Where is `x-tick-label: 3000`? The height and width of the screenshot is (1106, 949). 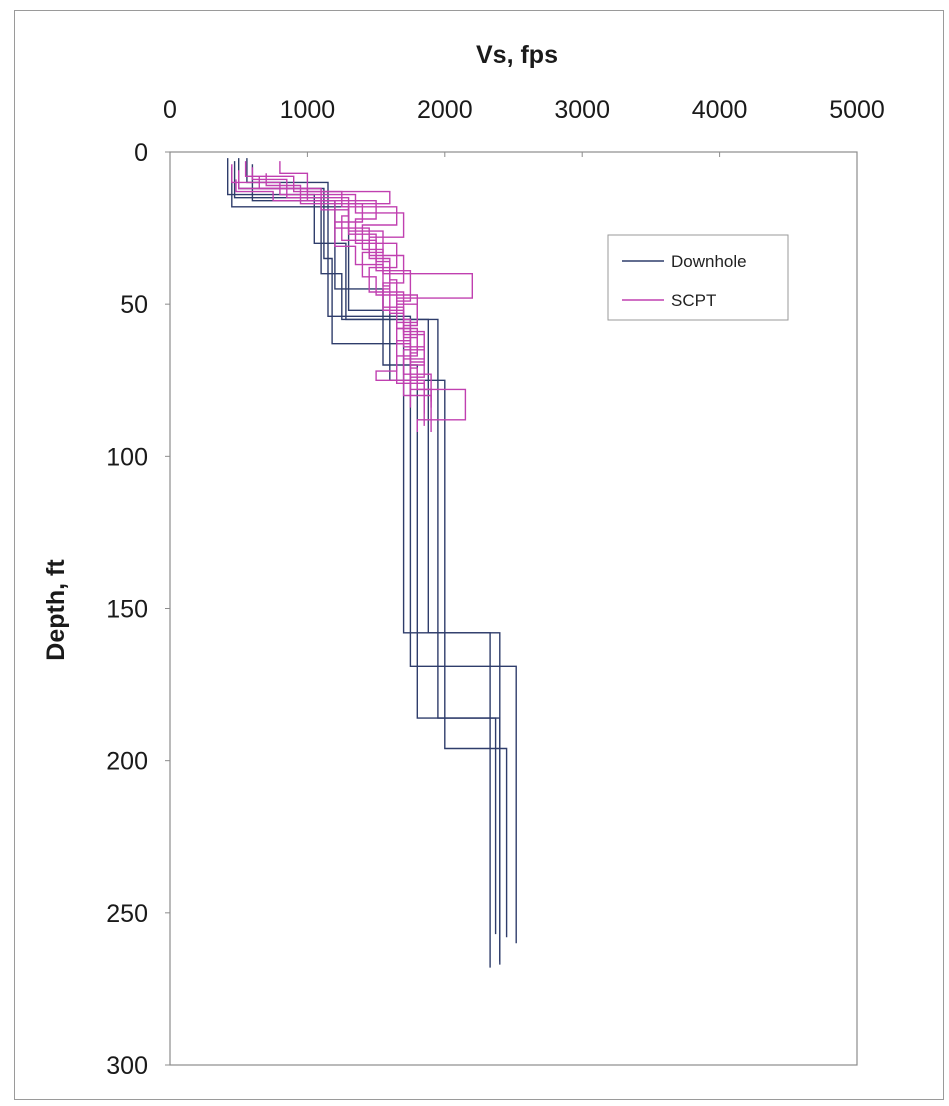
x-tick-label: 3000 is located at coordinates (582, 110).